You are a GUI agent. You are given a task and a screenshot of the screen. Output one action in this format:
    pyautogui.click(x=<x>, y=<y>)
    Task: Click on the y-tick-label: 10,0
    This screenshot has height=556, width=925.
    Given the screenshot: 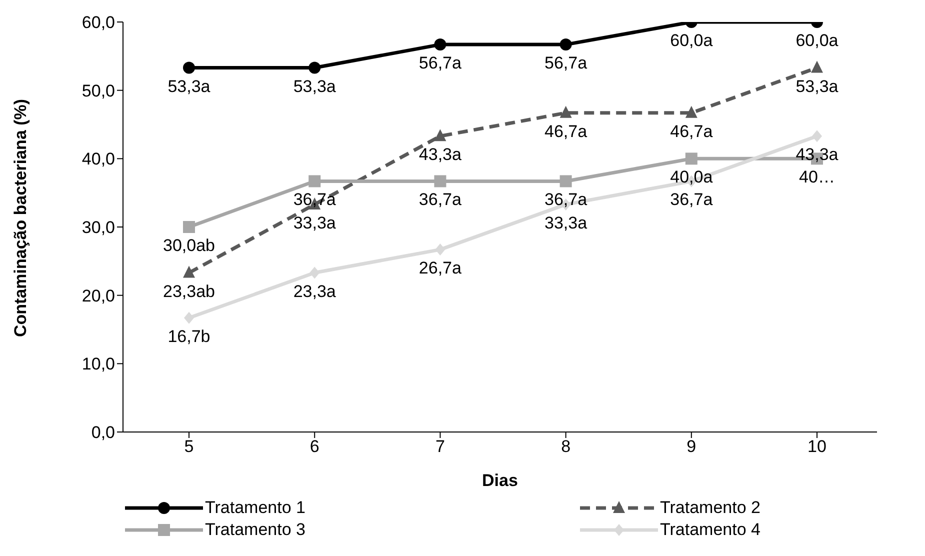 What is the action you would take?
    pyautogui.click(x=98, y=364)
    